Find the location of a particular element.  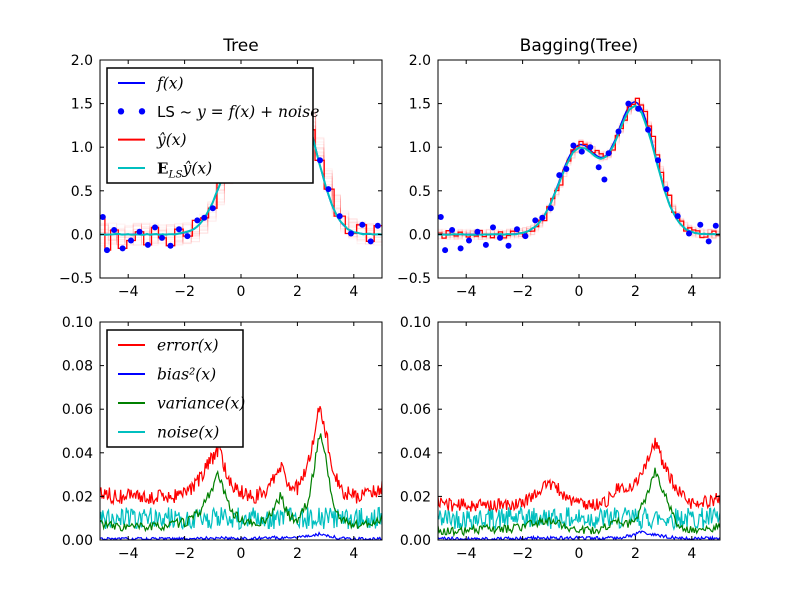

plot-area is located at coordinates (579, 175).